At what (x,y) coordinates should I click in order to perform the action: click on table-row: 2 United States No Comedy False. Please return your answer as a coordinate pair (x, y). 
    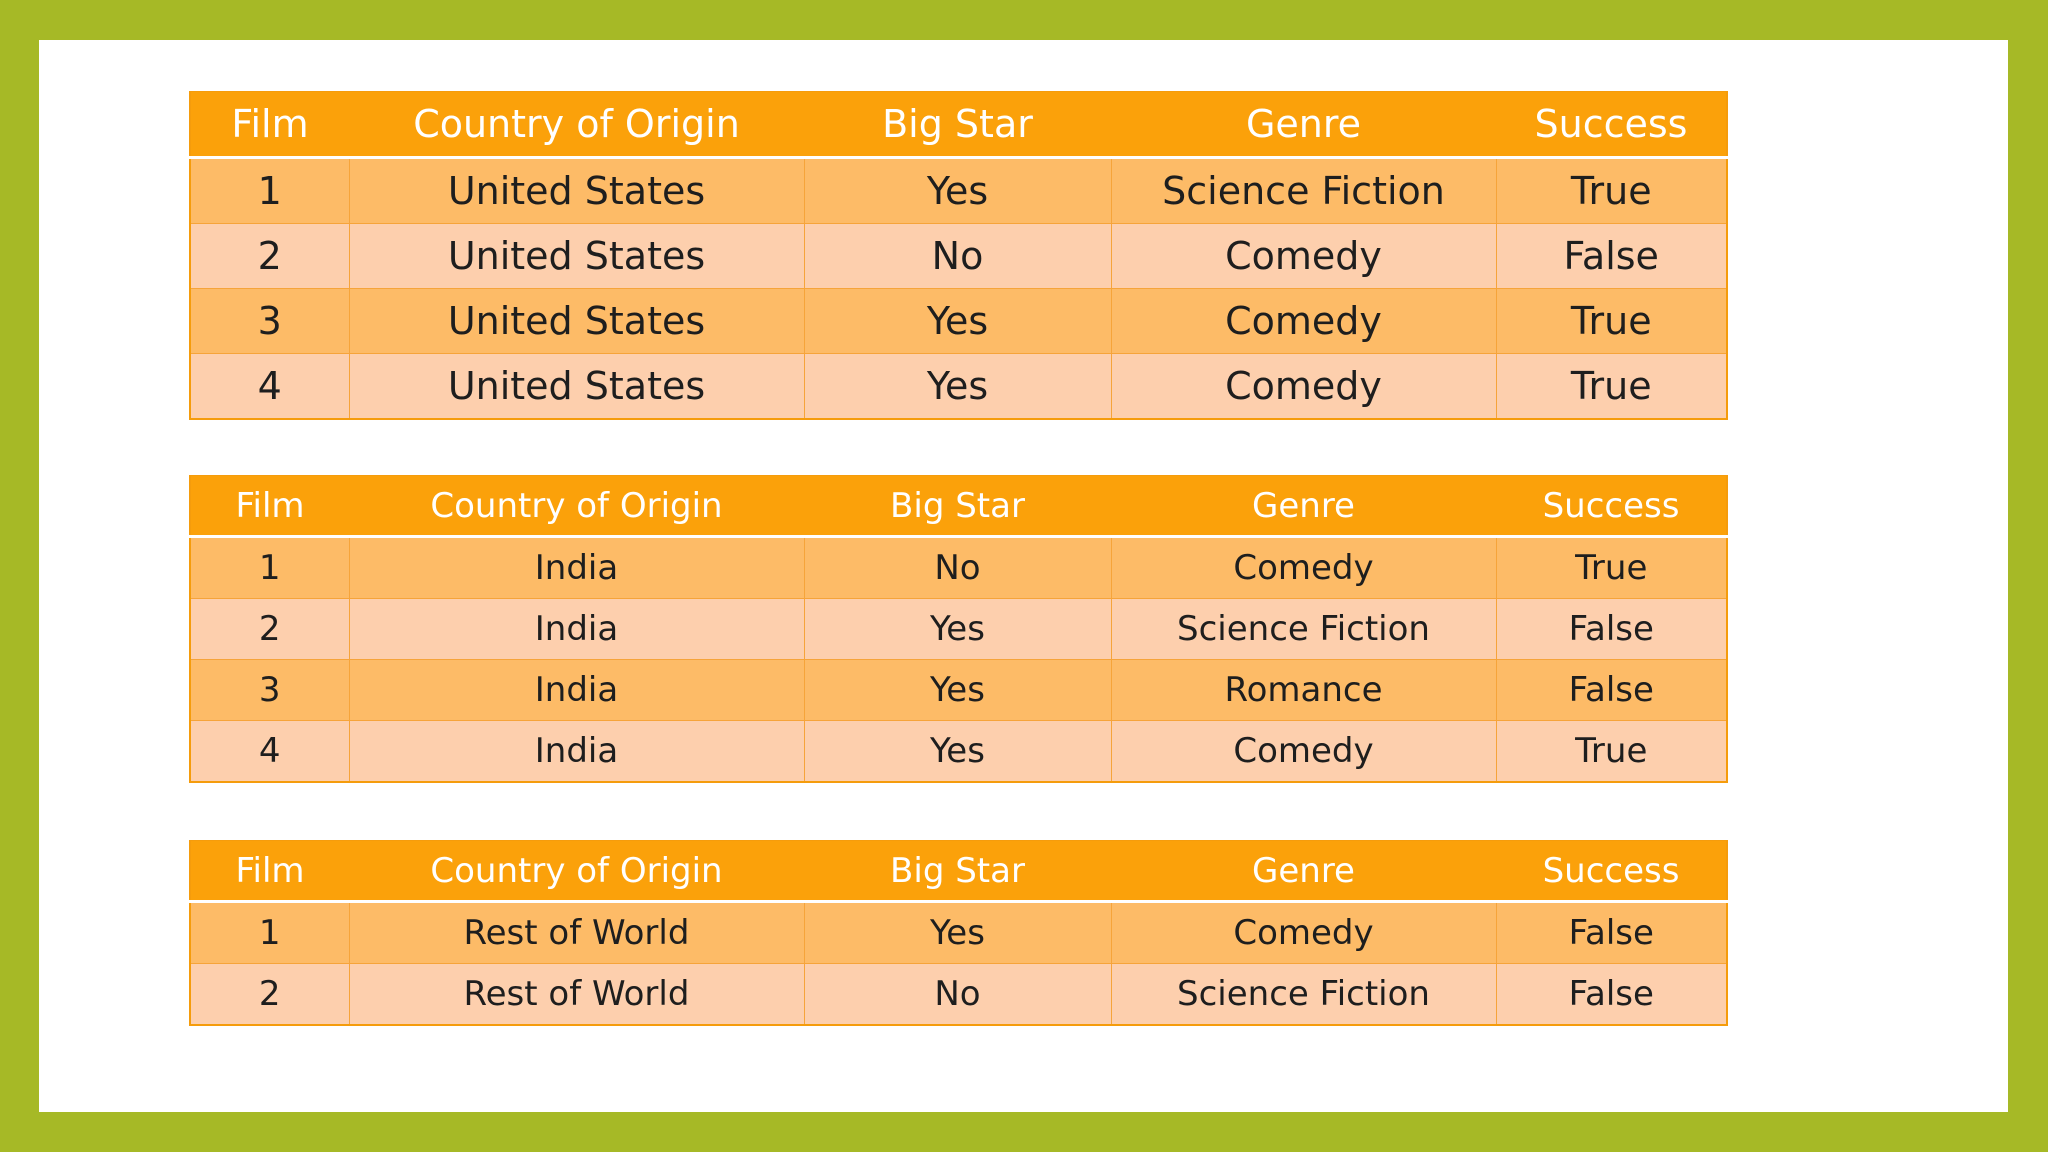
    Looking at the image, I should click on (958, 256).